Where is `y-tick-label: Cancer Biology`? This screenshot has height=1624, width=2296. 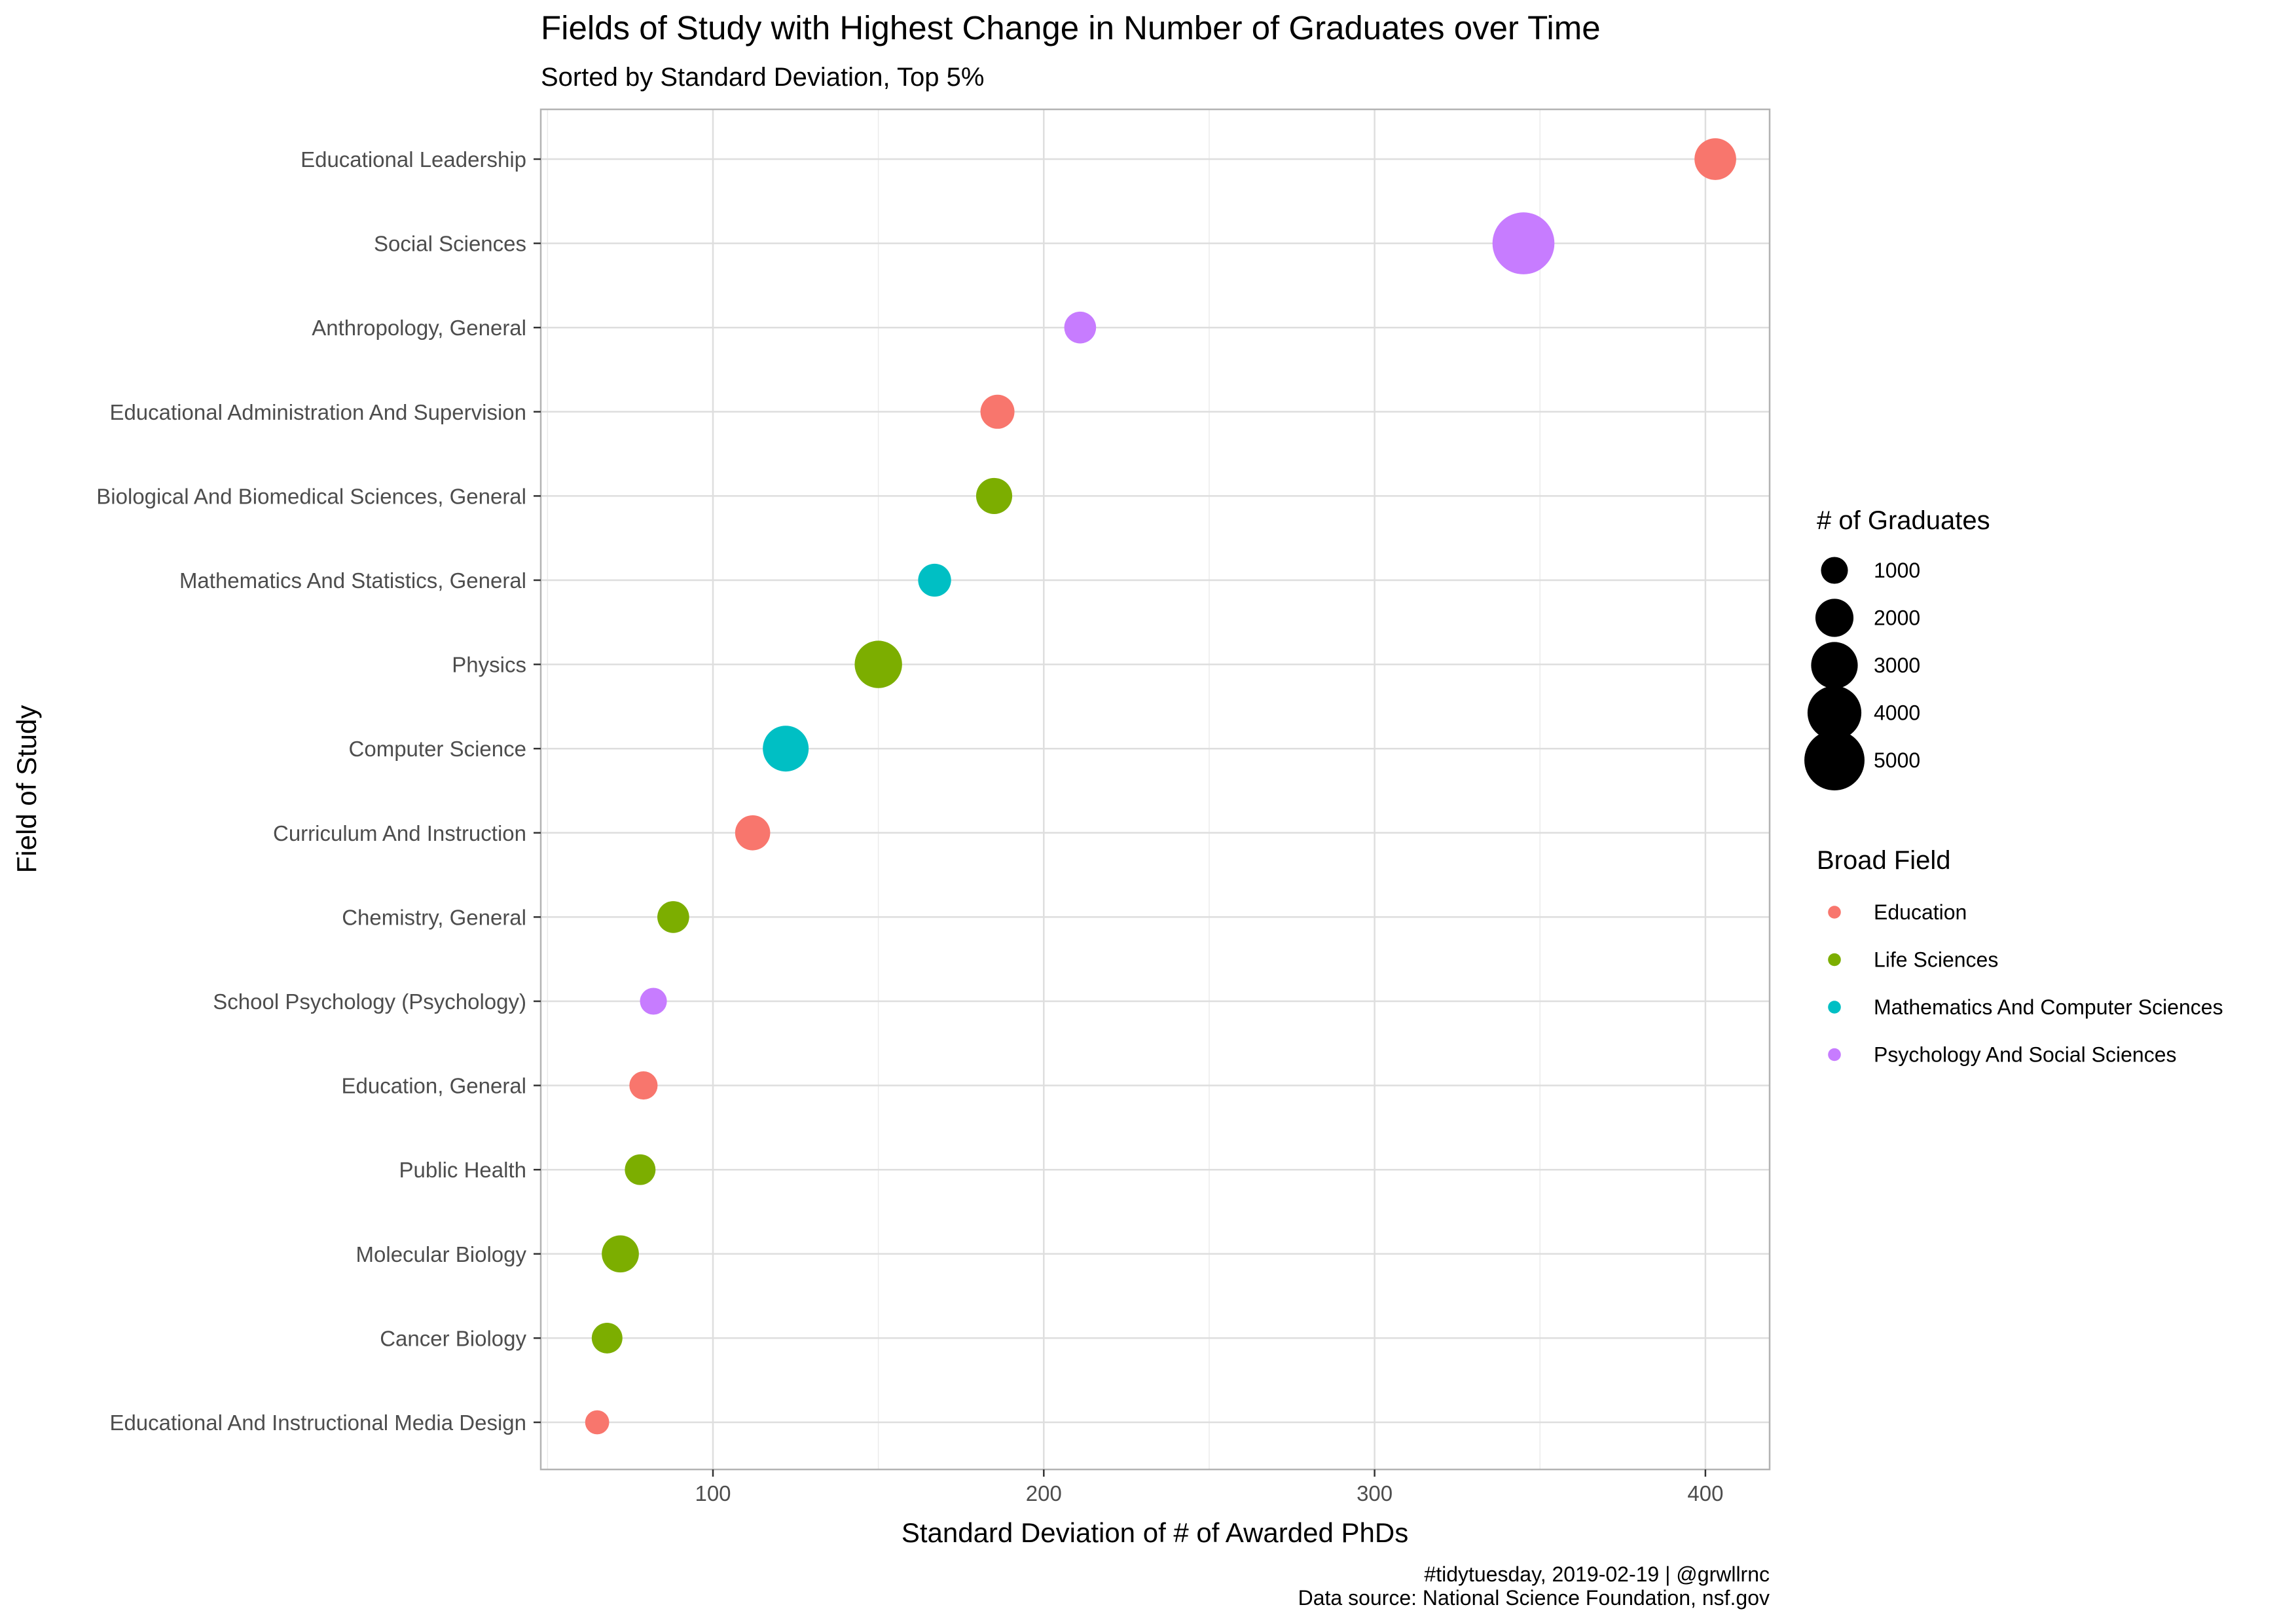
y-tick-label: Cancer Biology is located at coordinates (453, 1338).